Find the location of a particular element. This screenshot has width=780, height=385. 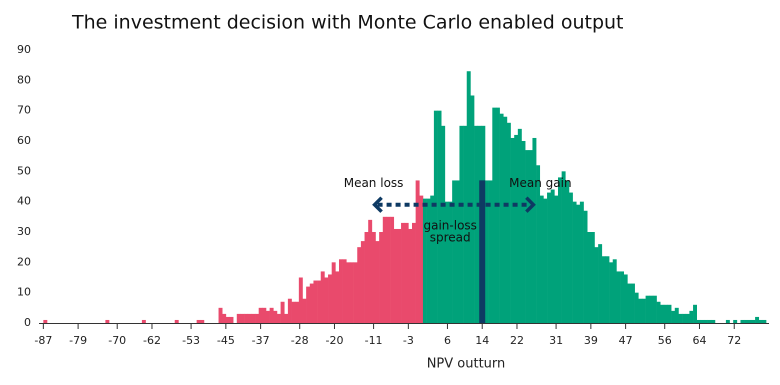

x-tick-label: -20 is located at coordinates (334, 340).